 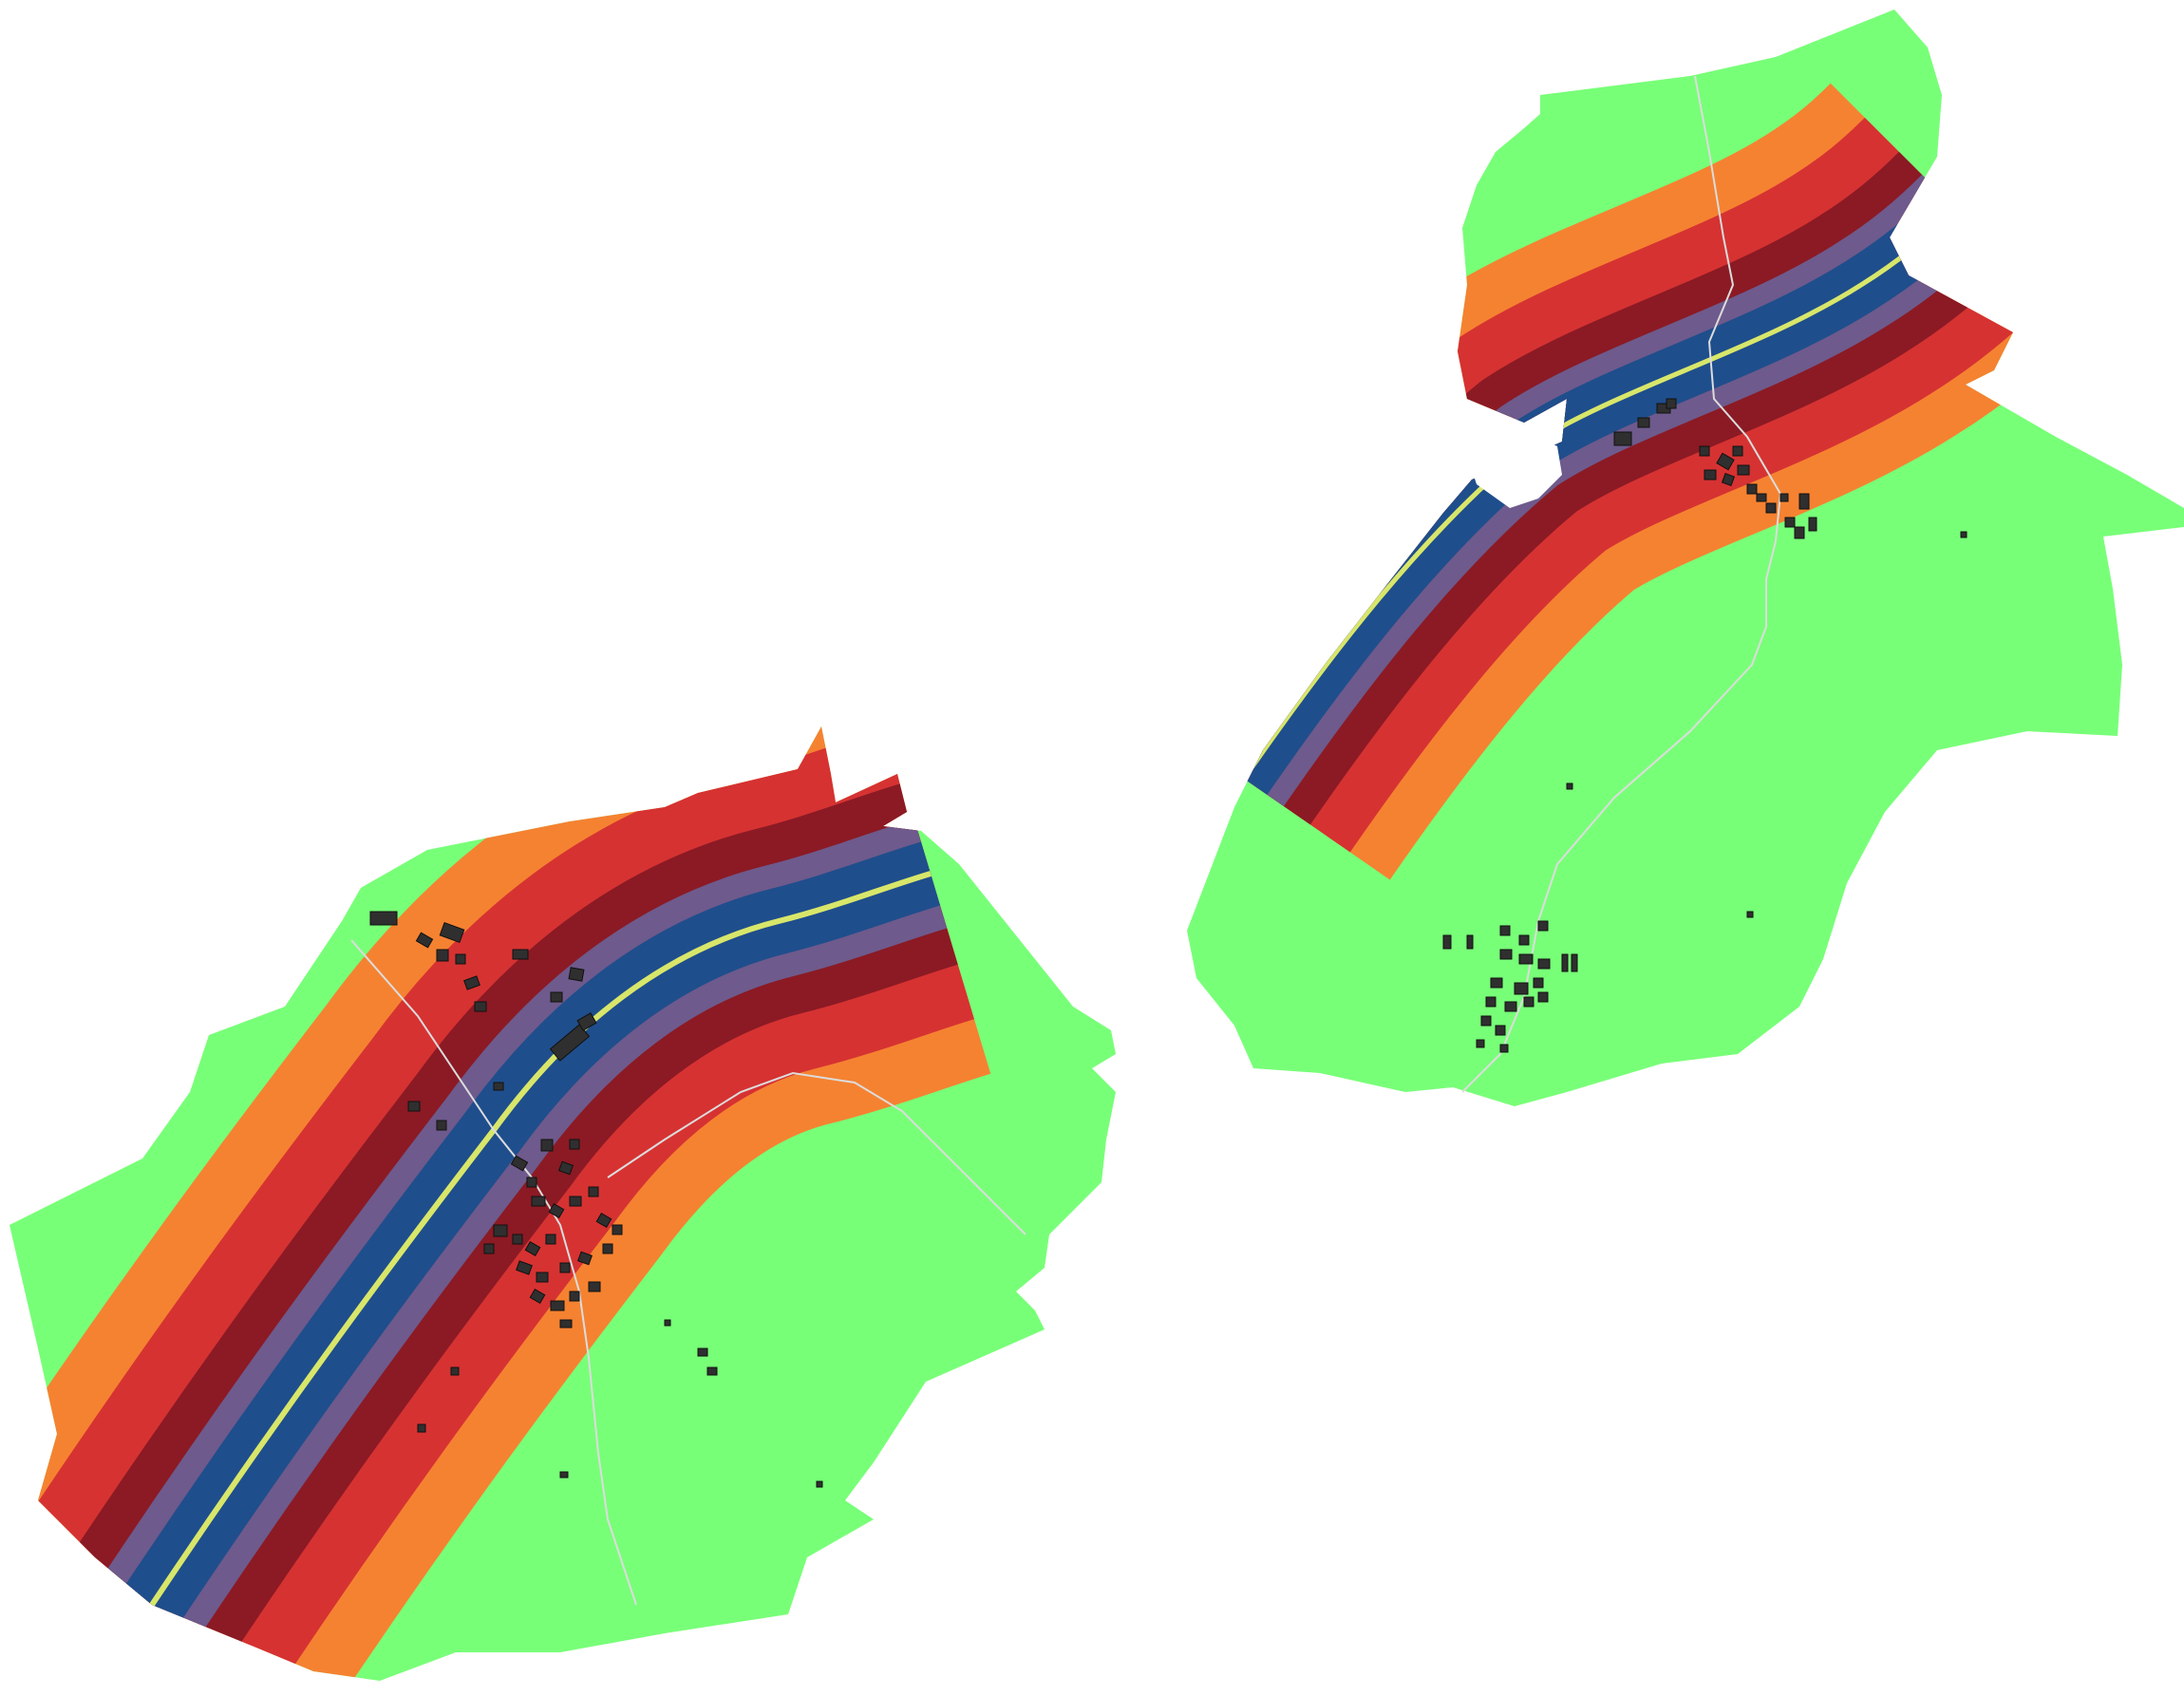 I want to click on minor-roads-left, so click(x=688, y=1272).